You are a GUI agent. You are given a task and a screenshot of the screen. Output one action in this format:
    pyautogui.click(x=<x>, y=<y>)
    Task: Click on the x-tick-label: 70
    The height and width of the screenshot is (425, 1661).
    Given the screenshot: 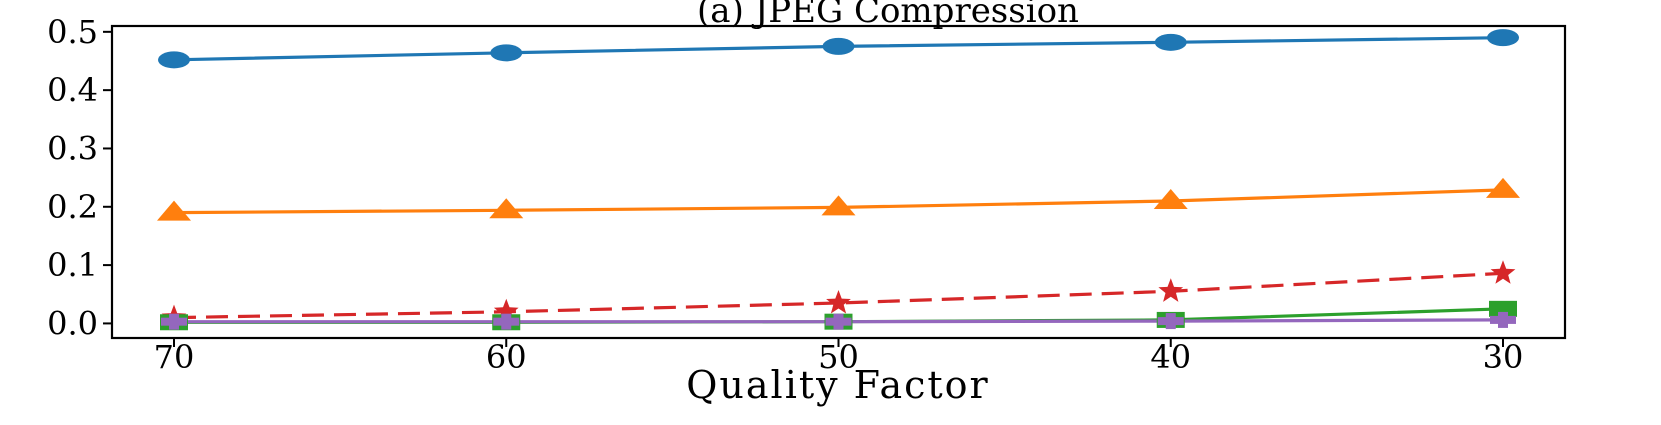 What is the action you would take?
    pyautogui.click(x=174, y=357)
    